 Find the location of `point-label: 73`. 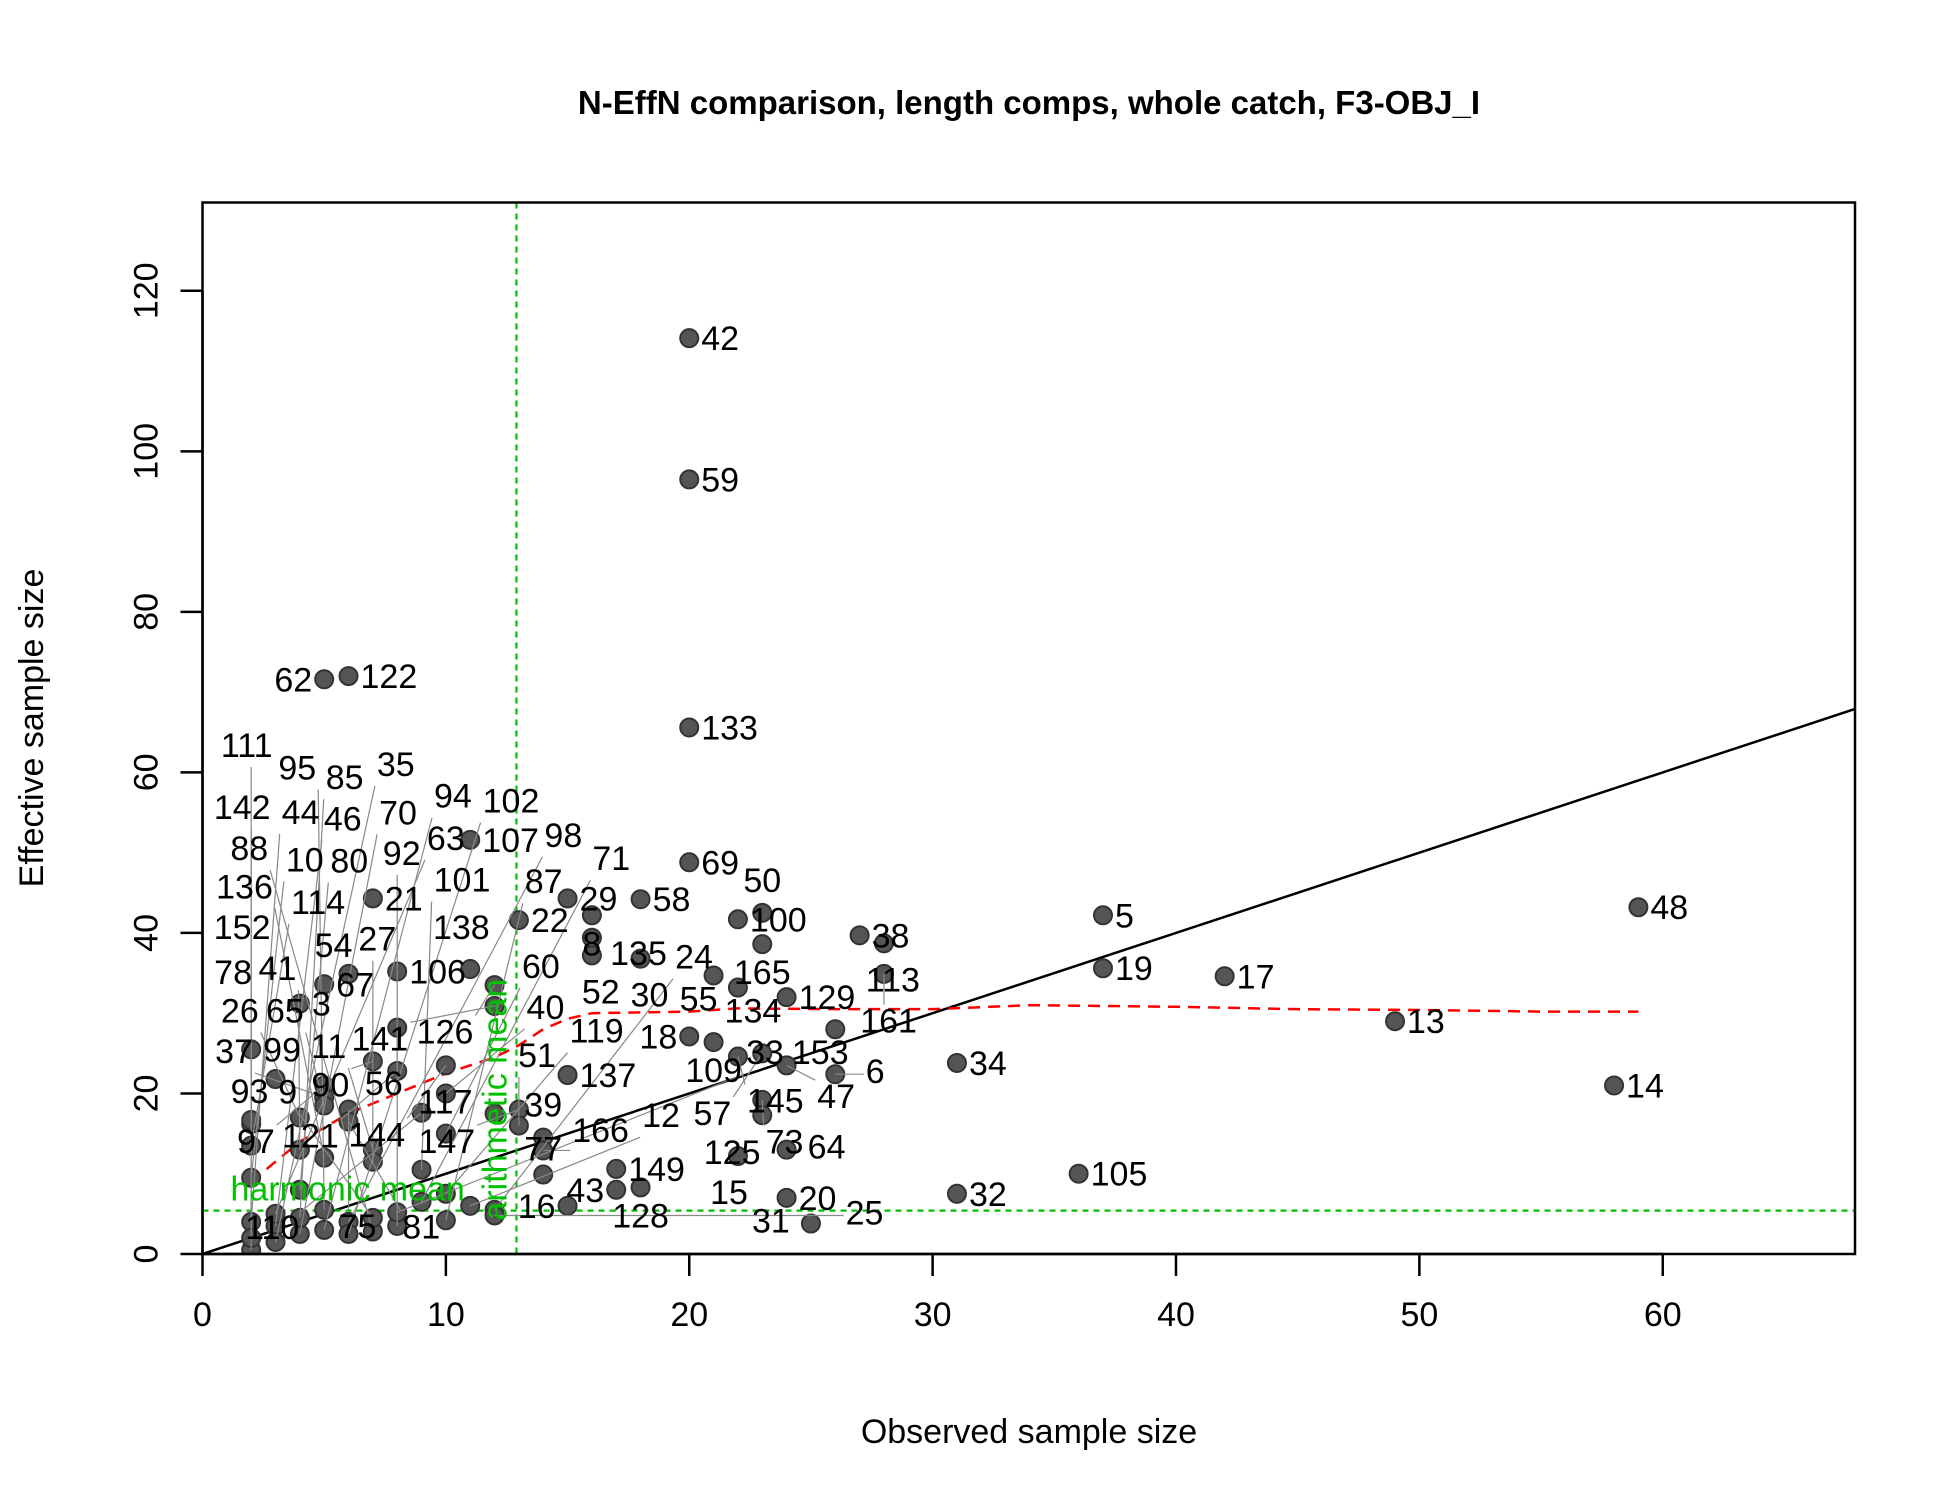

point-label: 73 is located at coordinates (785, 1143).